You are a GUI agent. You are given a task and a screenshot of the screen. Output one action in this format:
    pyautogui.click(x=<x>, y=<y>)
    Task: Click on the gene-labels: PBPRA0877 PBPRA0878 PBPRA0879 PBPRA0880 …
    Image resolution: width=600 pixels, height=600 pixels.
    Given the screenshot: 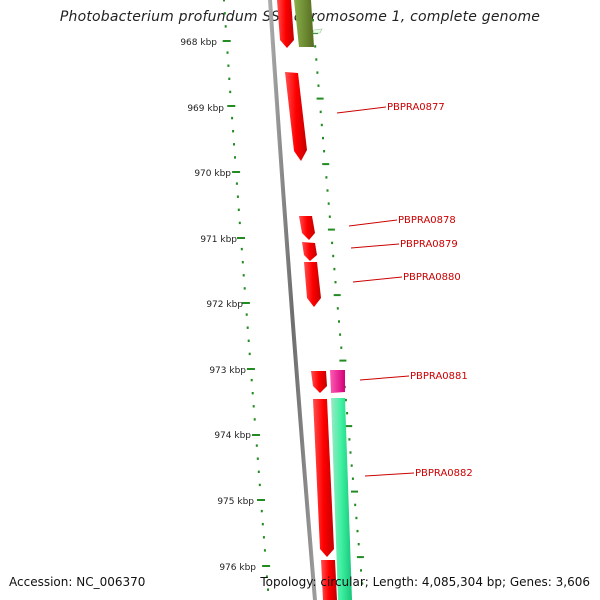 What is the action you would take?
    pyautogui.click(x=430, y=290)
    